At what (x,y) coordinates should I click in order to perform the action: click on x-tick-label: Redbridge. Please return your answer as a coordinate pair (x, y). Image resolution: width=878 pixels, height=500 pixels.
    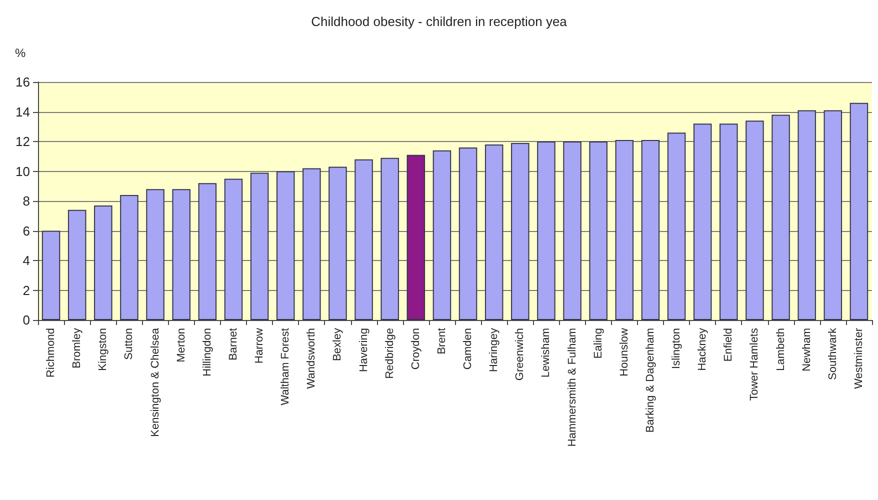
    Looking at the image, I should click on (390, 353).